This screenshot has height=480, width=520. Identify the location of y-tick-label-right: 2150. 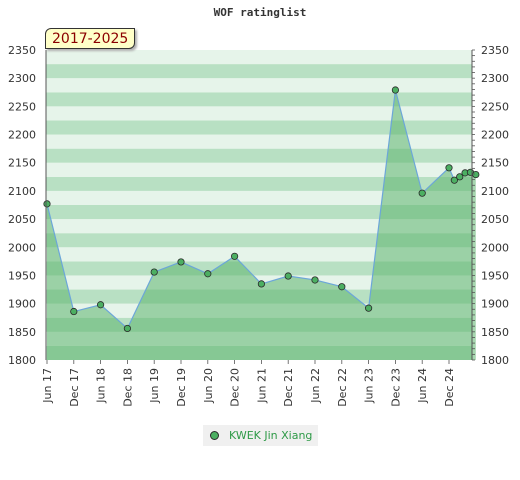
(495, 163).